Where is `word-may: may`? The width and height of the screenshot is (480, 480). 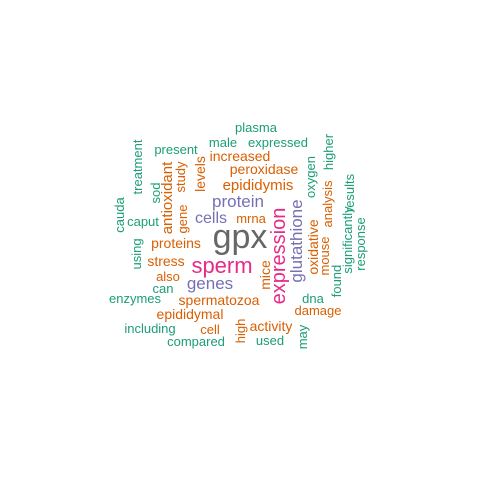
word-may: may is located at coordinates (302, 336).